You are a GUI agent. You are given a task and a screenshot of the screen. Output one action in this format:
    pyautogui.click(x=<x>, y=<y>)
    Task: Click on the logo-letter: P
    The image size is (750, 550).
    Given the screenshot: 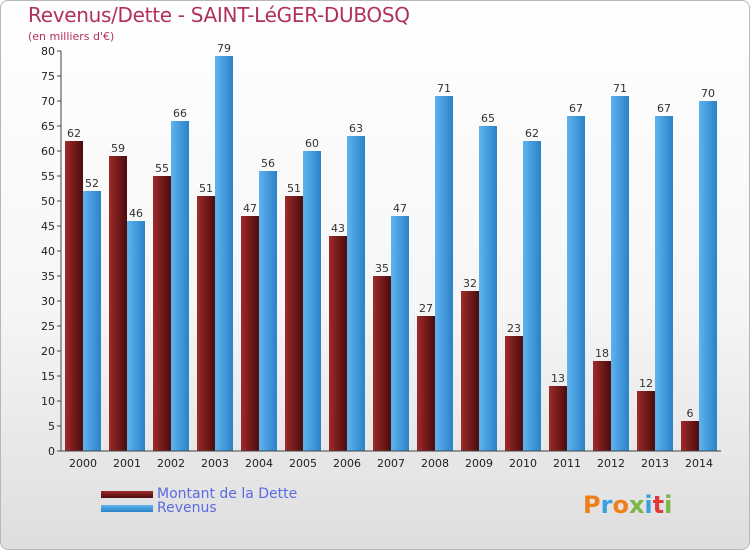 What is the action you would take?
    pyautogui.click(x=592, y=505)
    